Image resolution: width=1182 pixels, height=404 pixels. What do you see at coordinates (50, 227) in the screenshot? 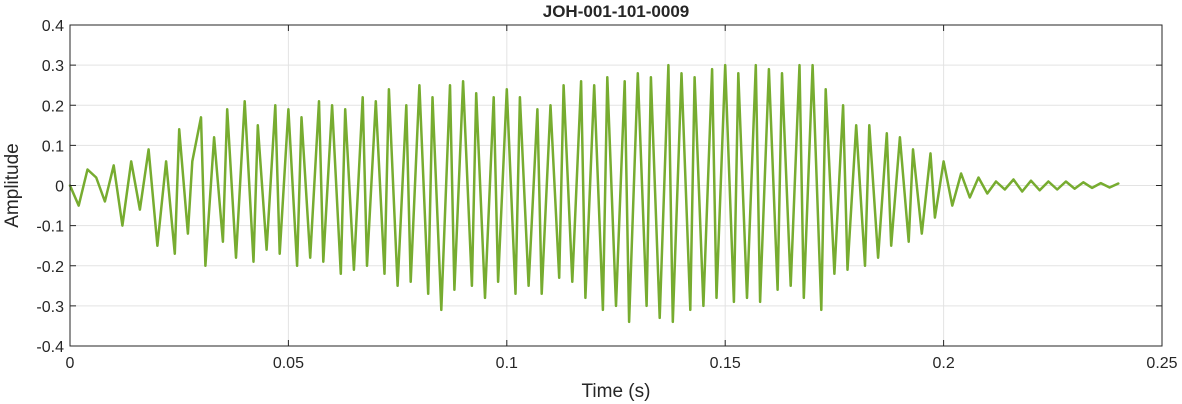
I see `y-tick-label: -0.1` at bounding box center [50, 227].